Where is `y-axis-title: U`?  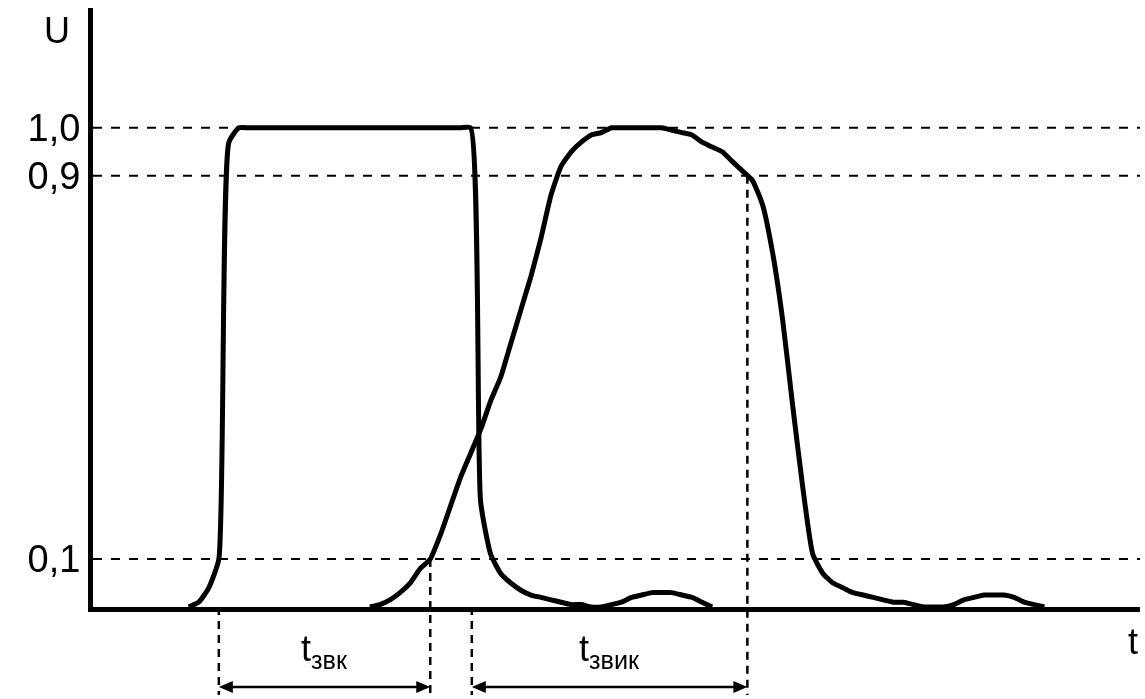 y-axis-title: U is located at coordinates (57, 30).